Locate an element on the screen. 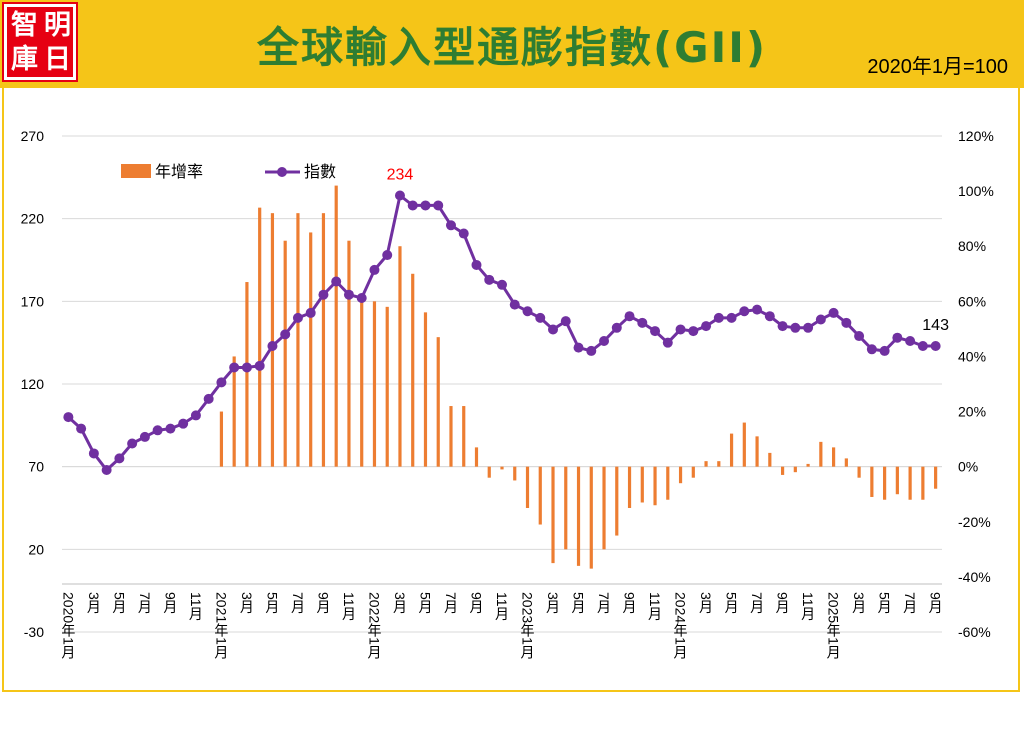  y-right-tick-label: -40% is located at coordinates (974, 577).